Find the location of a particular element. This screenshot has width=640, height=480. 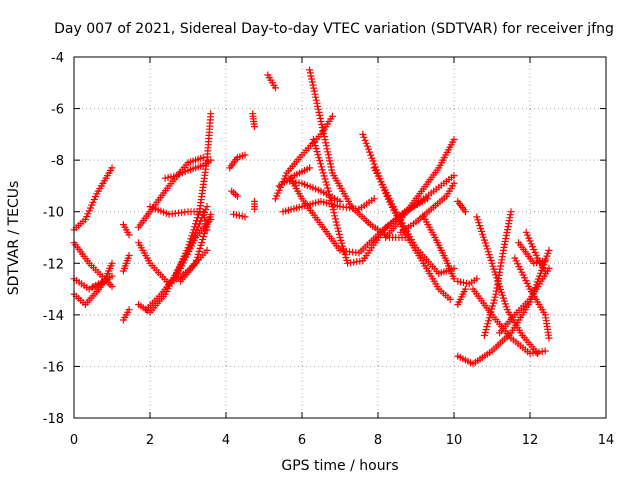

x-tick-label: 4 is located at coordinates (226, 440).